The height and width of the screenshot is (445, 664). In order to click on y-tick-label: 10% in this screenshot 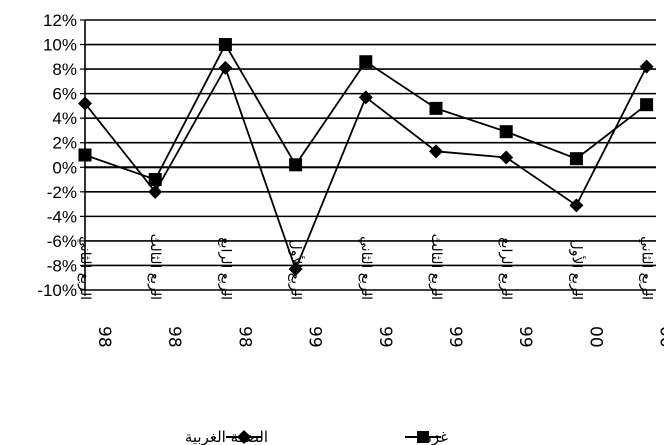, I will do `click(60, 45)`.